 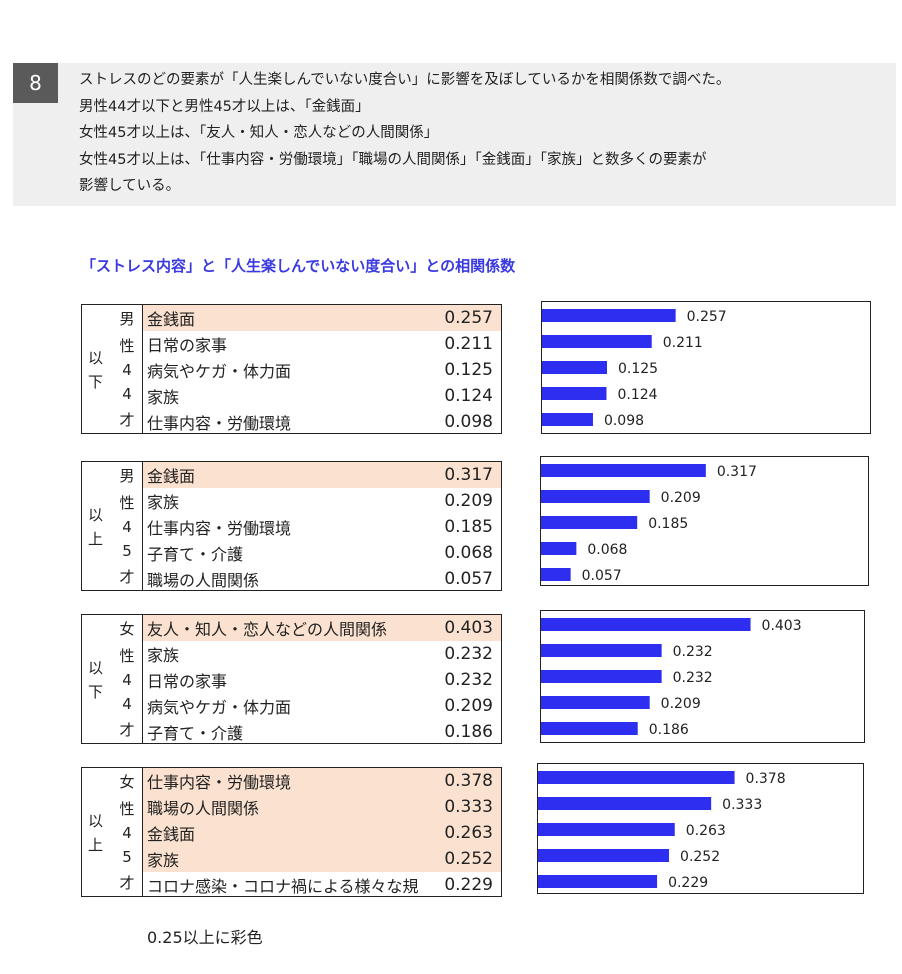 I want to click on correlation-value: 0.257, so click(x=468, y=318).